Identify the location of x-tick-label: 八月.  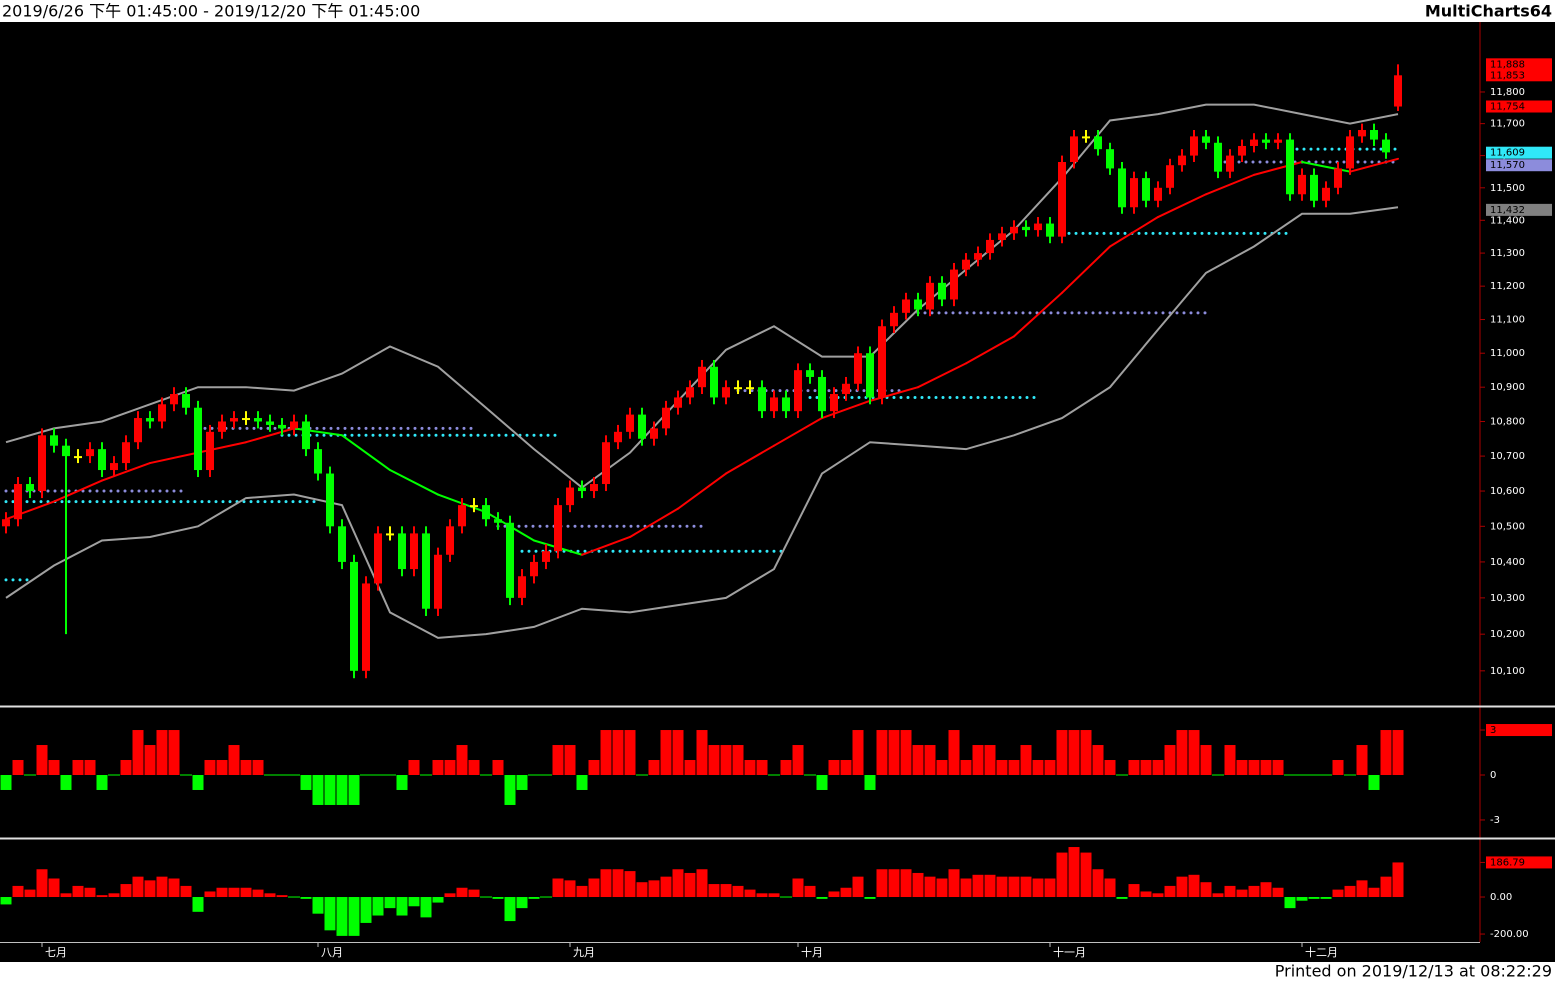
(332, 952).